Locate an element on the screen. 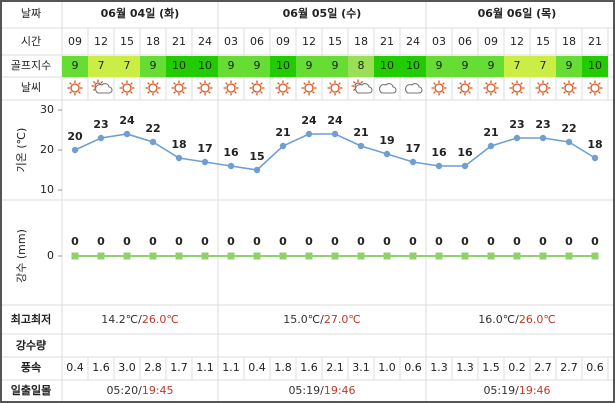 This screenshot has height=403, width=615. sun-times: 05:19/19:46 is located at coordinates (321, 390).